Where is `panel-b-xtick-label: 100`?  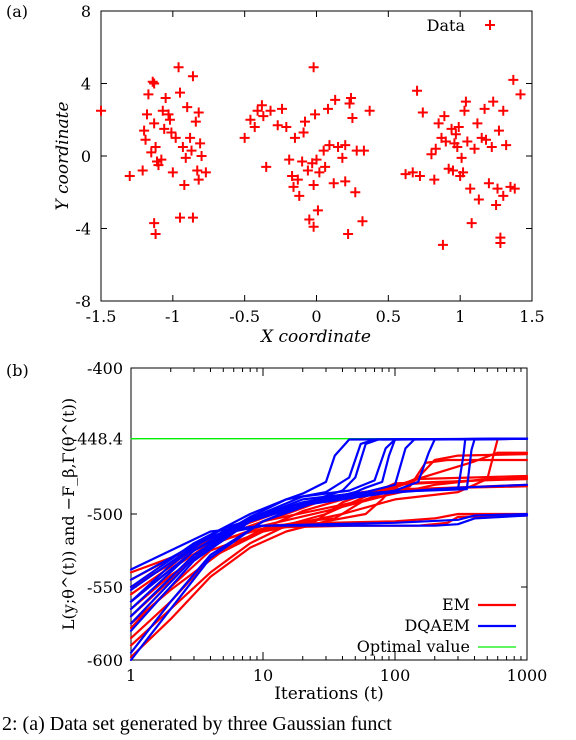 panel-b-xtick-label: 100 is located at coordinates (395, 675).